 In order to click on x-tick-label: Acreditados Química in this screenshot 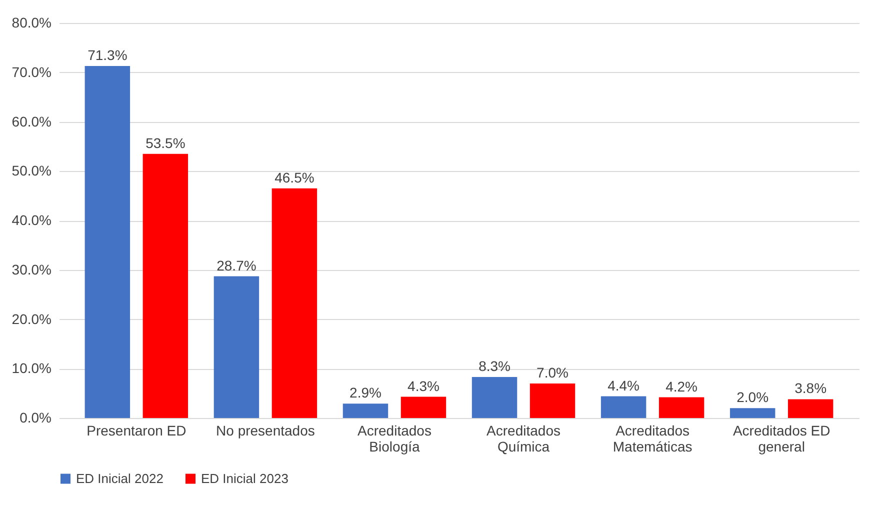, I will do `click(523, 438)`.